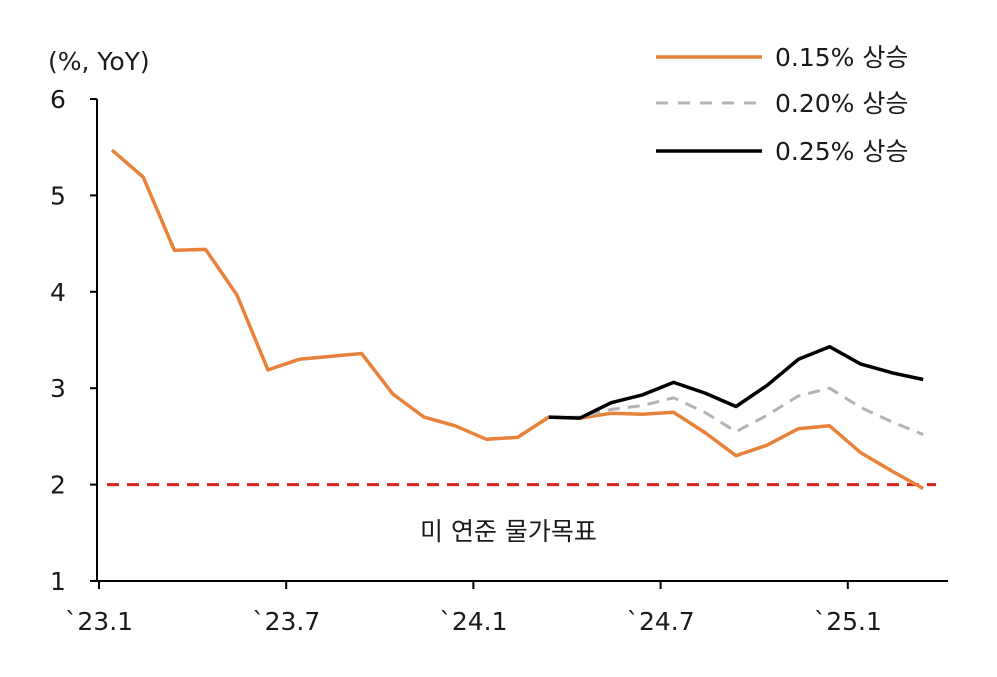 Image resolution: width=997 pixels, height=677 pixels. What do you see at coordinates (58, 99) in the screenshot?
I see `y-tick-label: 6` at bounding box center [58, 99].